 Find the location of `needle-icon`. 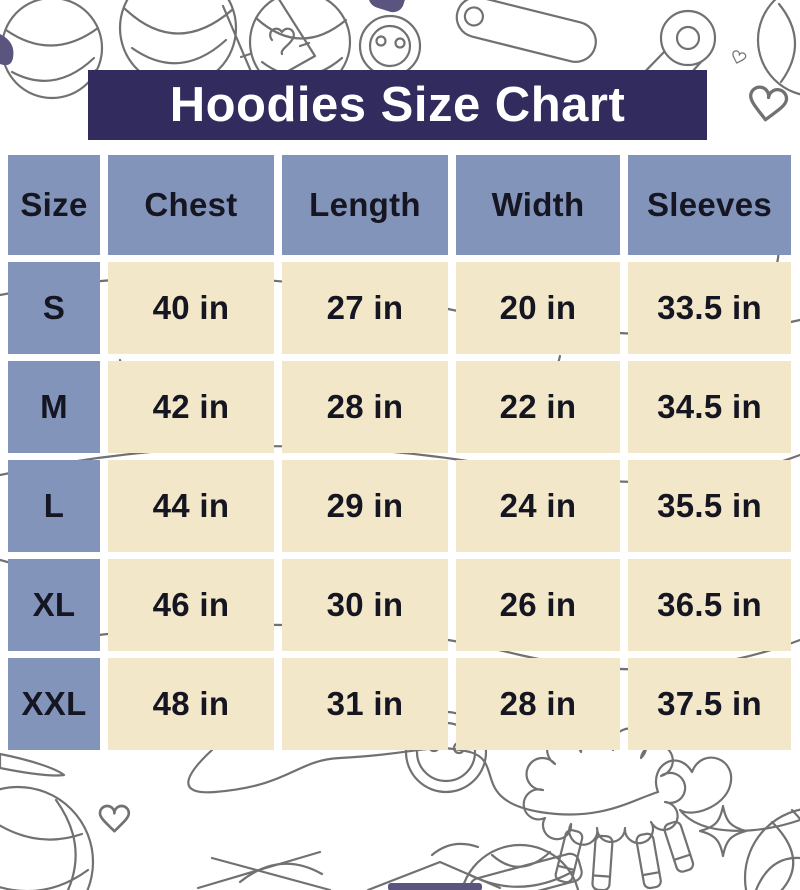

needle-icon is located at coordinates (33, 764).